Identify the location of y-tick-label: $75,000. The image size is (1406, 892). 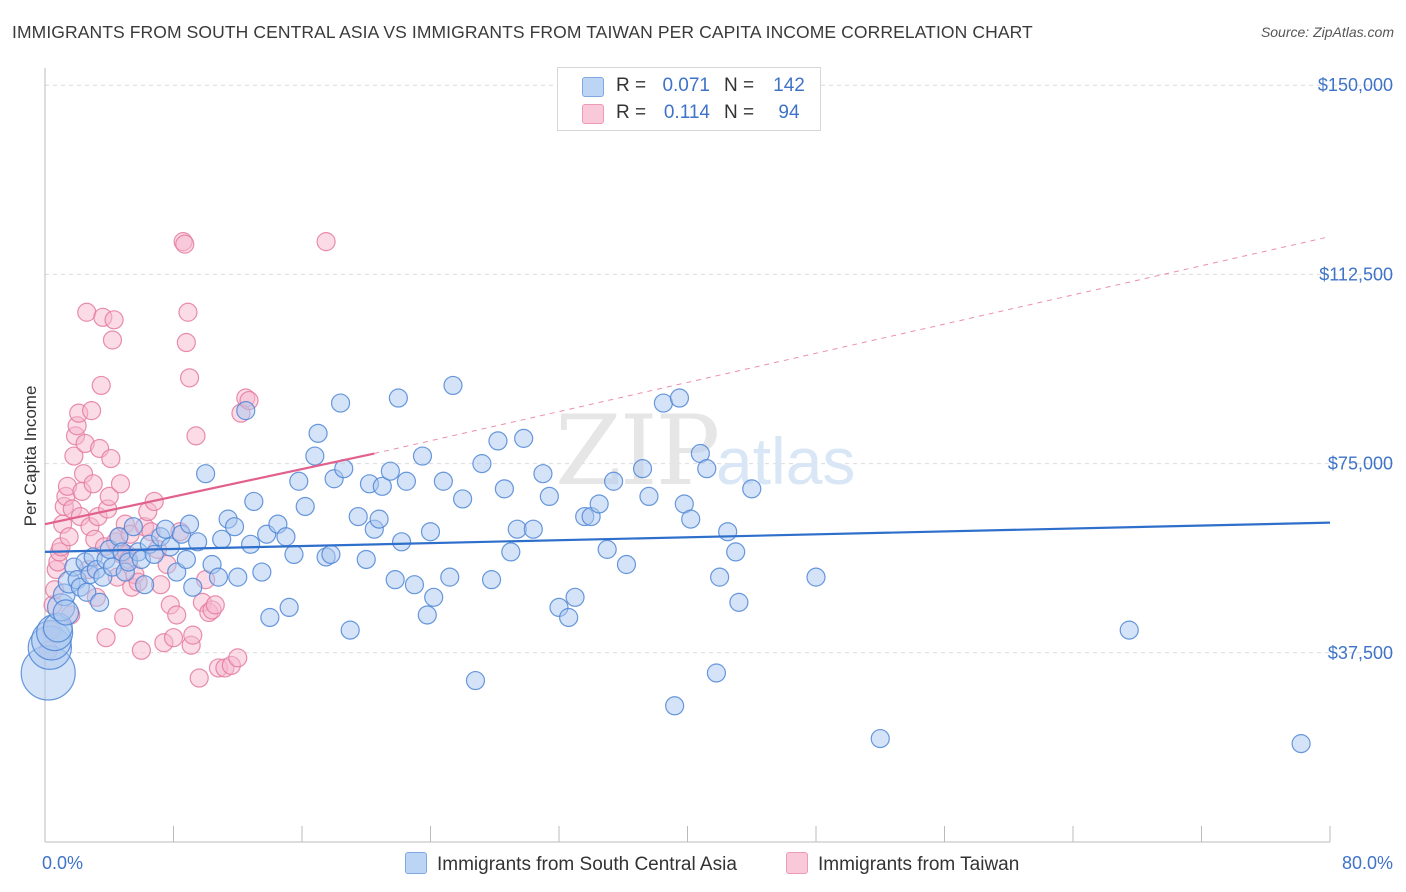
(1360, 464).